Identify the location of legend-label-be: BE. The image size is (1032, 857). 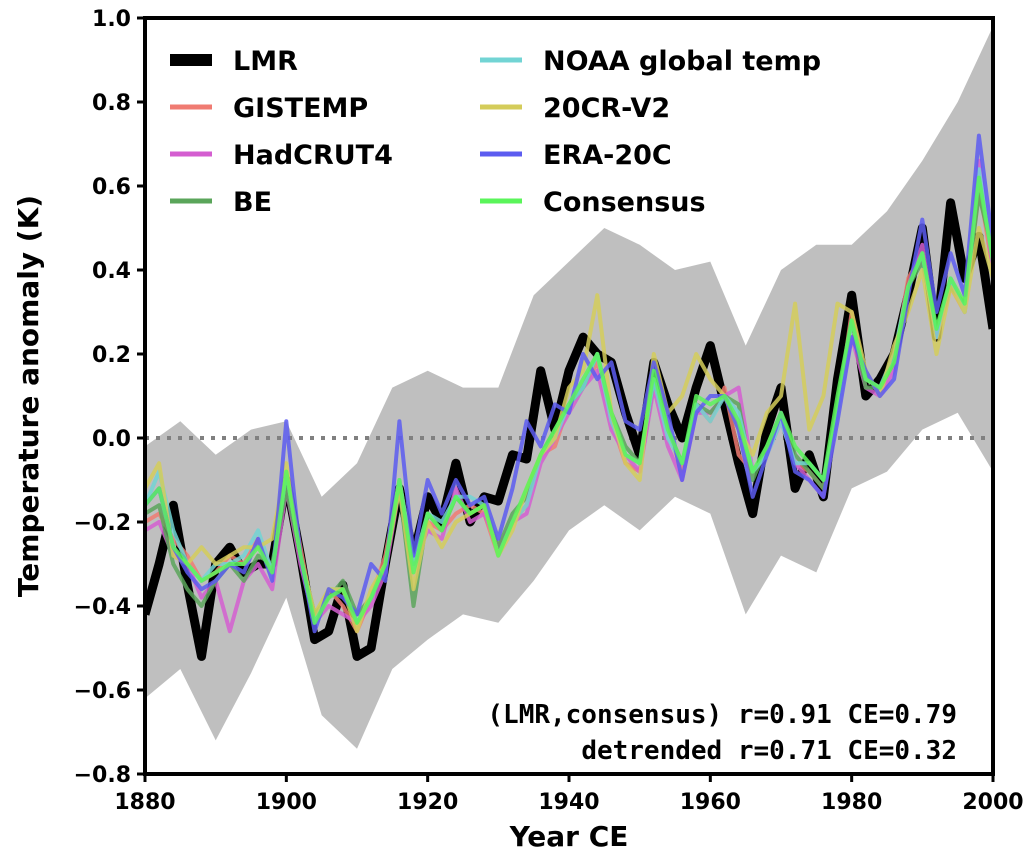
(252, 202).